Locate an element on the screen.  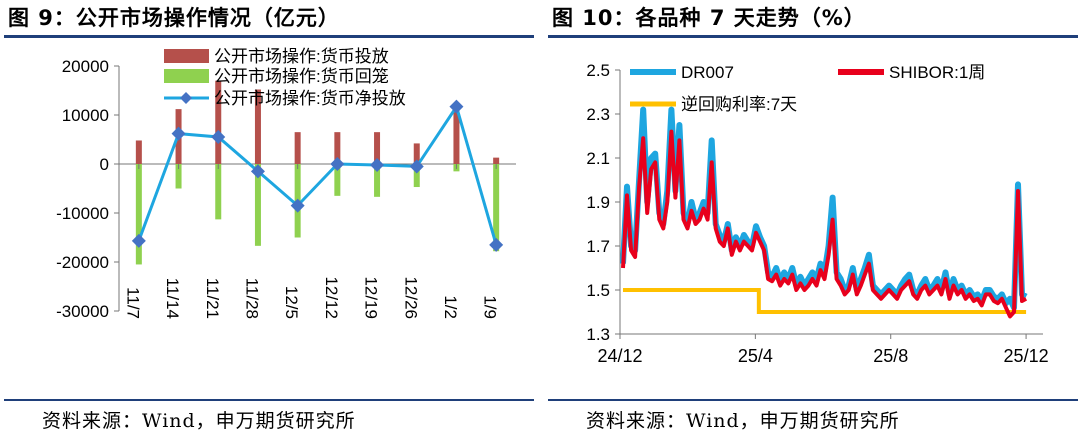
y-tick-label: 1.5 is located at coordinates (598, 290).